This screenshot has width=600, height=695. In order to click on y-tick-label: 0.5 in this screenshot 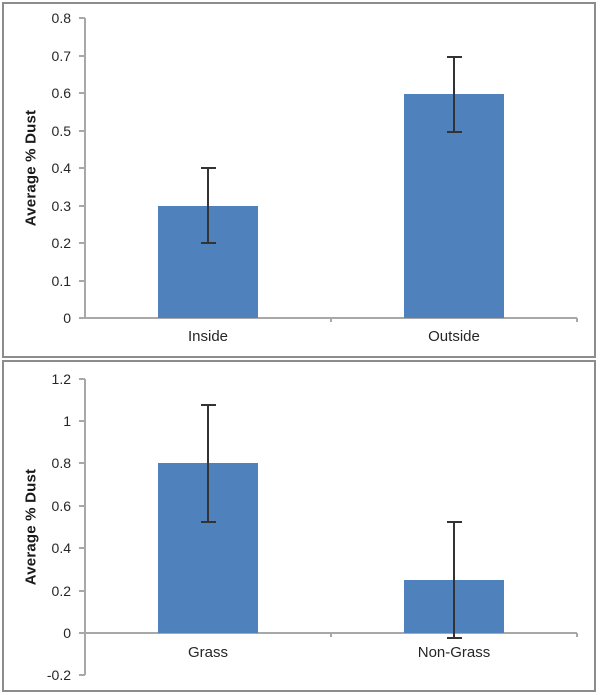, I will do `click(61, 130)`.